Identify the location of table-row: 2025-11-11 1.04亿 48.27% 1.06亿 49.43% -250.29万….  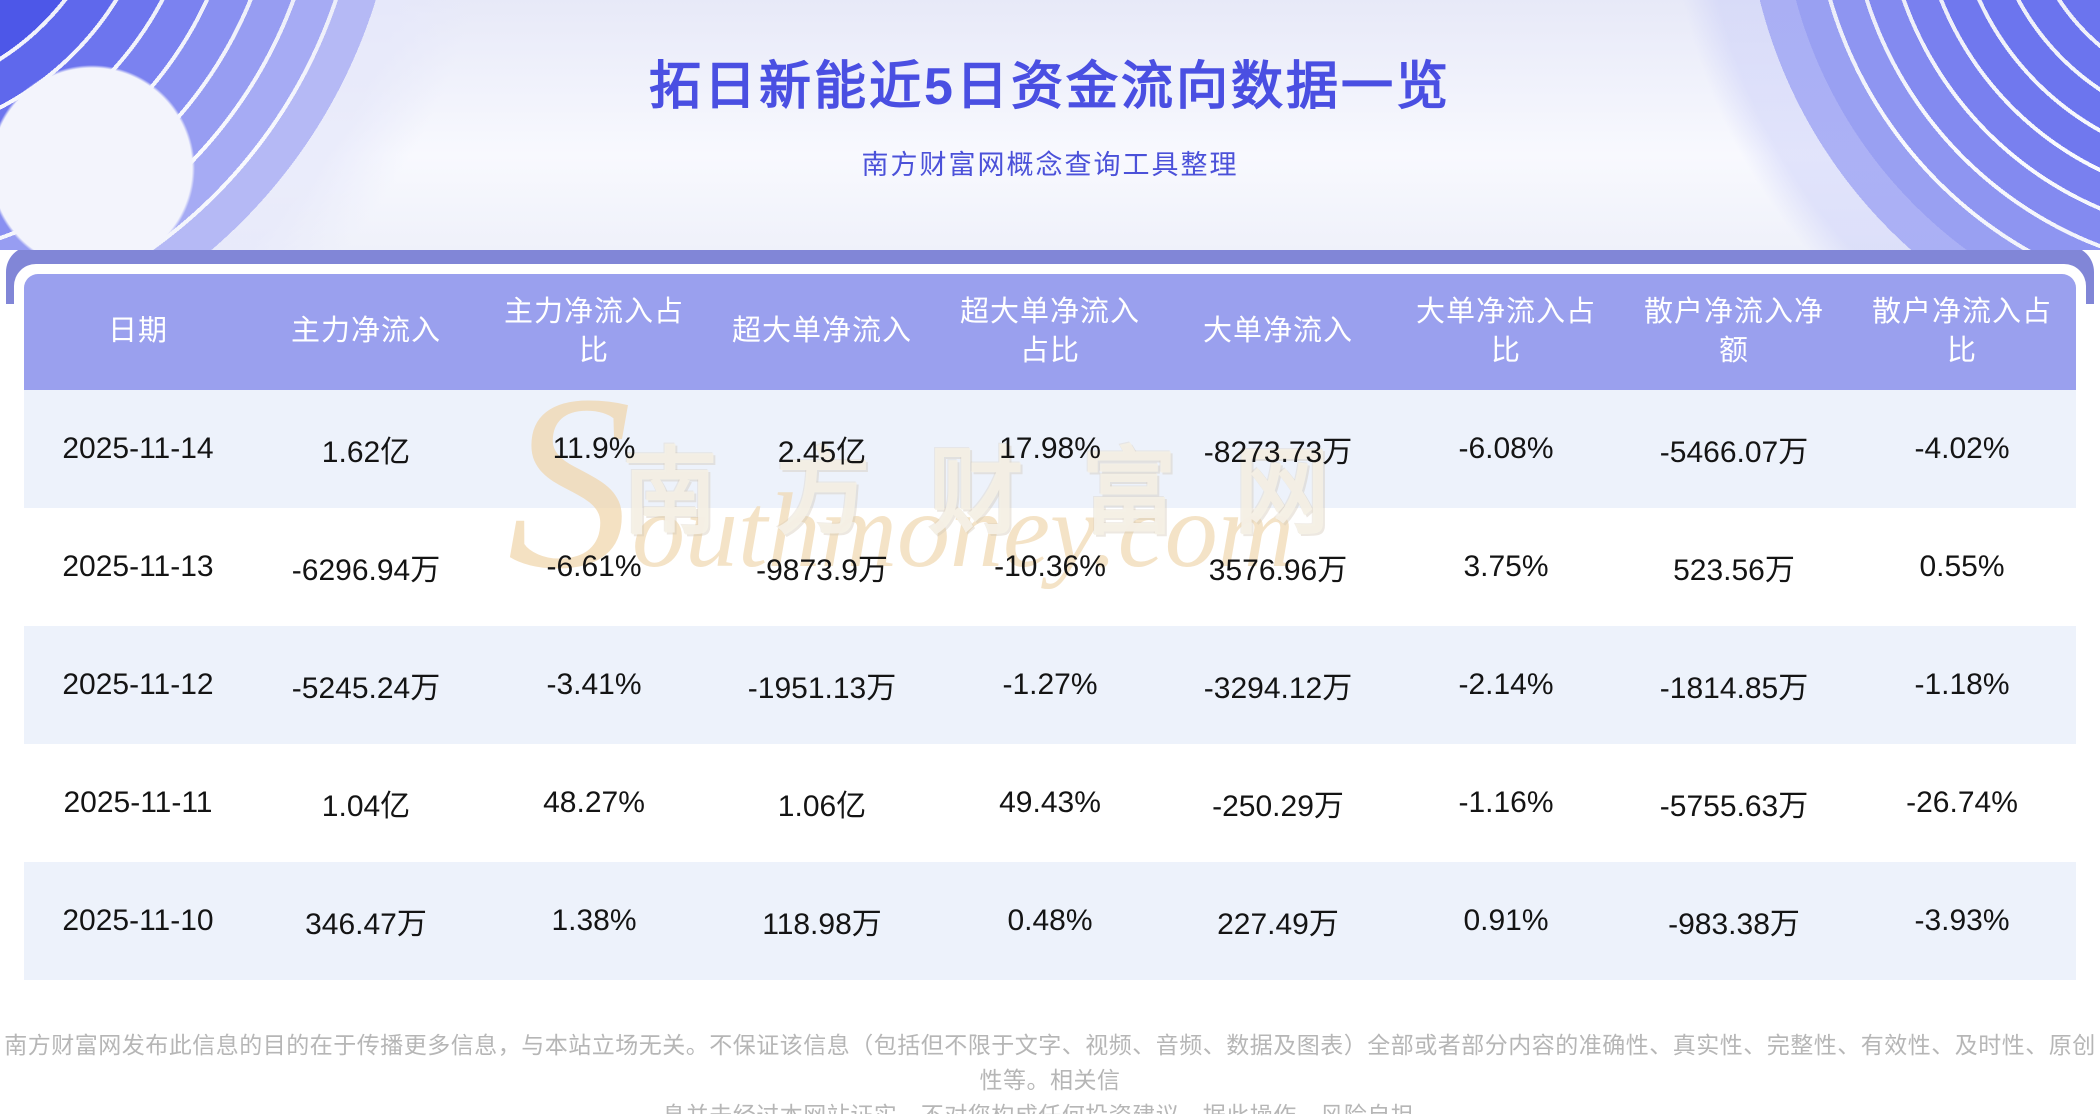
(1050, 803).